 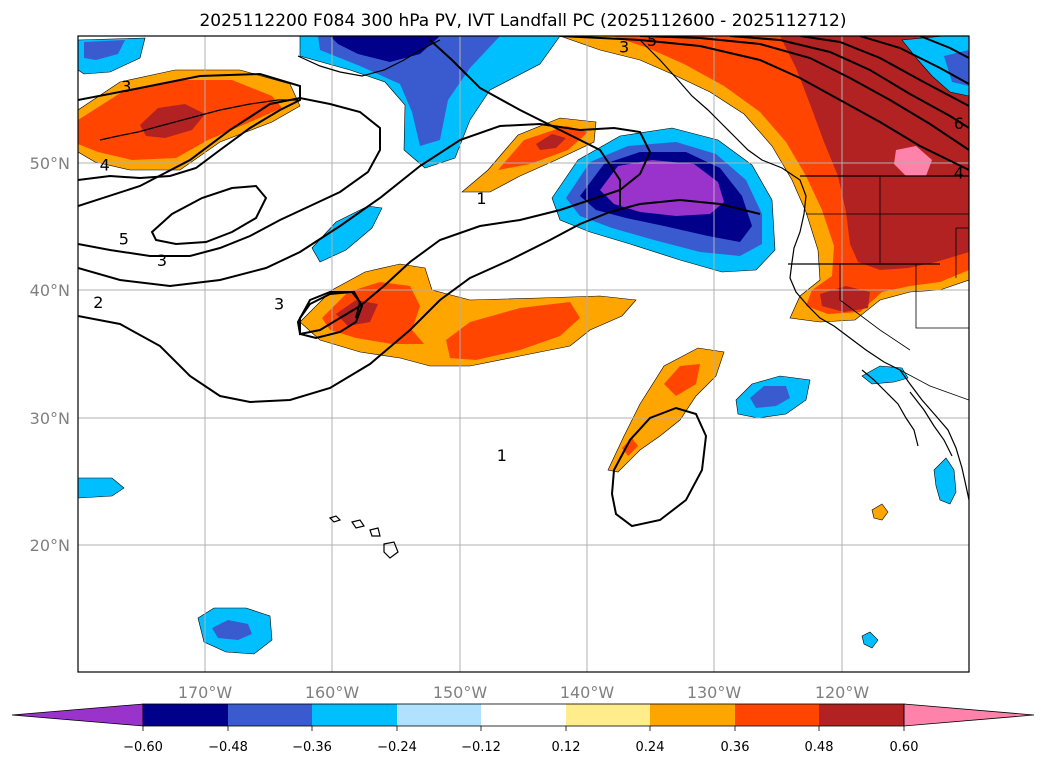 What do you see at coordinates (524, 692) in the screenshot?
I see `lon-tick-labels: 170°W 160°W 150°W 140°W 130°W 120°W` at bounding box center [524, 692].